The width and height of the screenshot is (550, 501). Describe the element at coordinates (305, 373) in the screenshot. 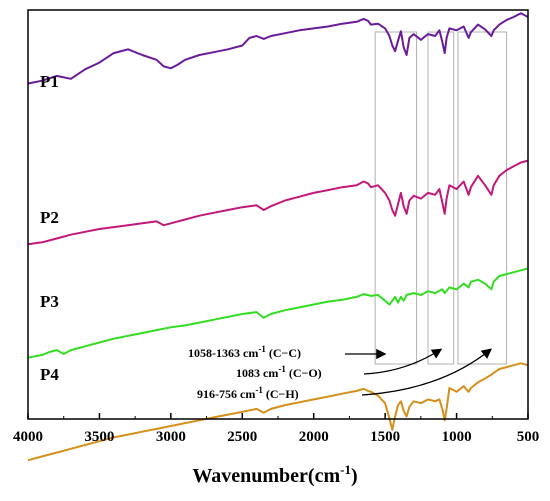

I see `annotation-co-group: (C−O)` at that location.